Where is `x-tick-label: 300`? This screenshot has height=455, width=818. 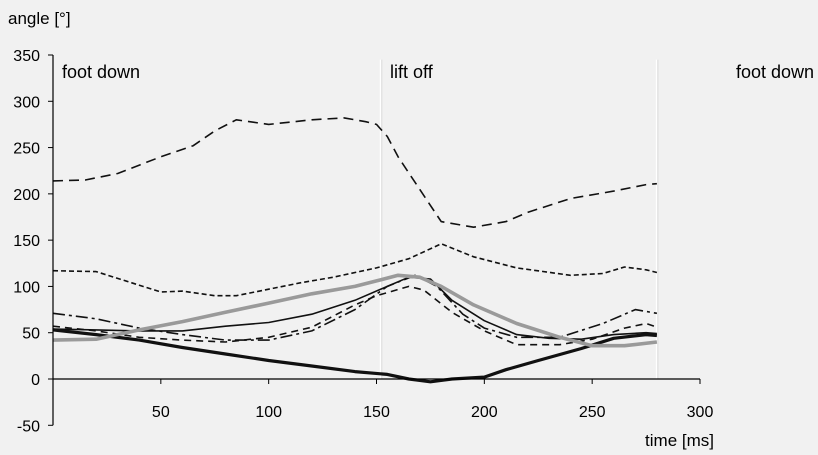 x-tick-label: 300 is located at coordinates (700, 412).